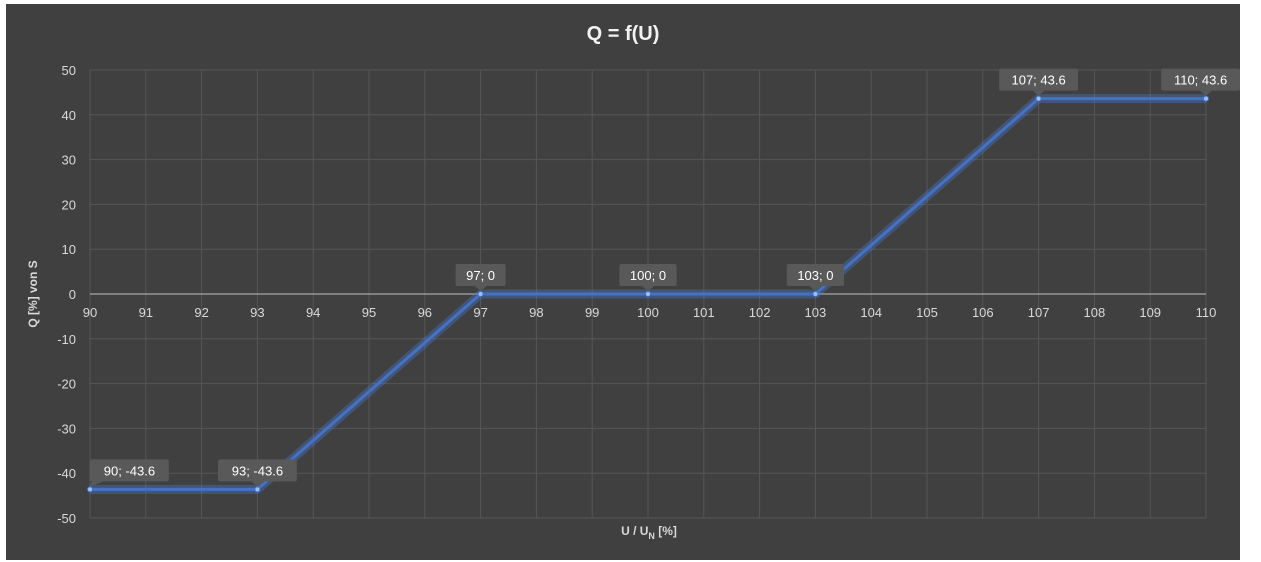 The width and height of the screenshot is (1261, 562). What do you see at coordinates (1150, 312) in the screenshot?
I see `x-tick-label: 109` at bounding box center [1150, 312].